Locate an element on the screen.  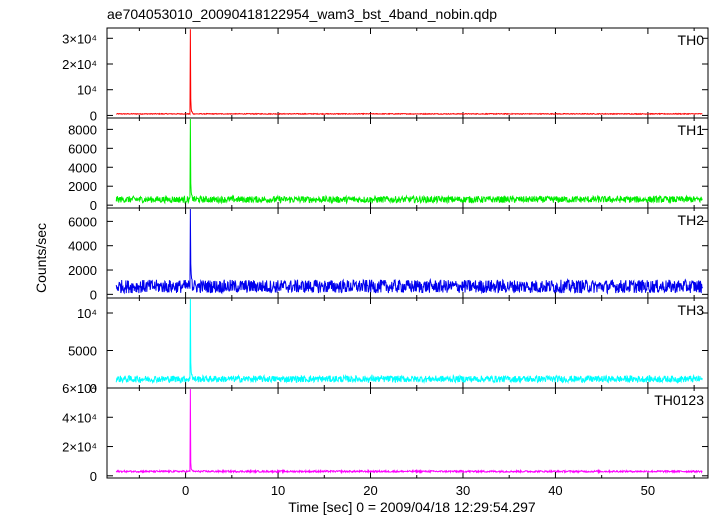
panel-label: TH0 is located at coordinates (691, 40).